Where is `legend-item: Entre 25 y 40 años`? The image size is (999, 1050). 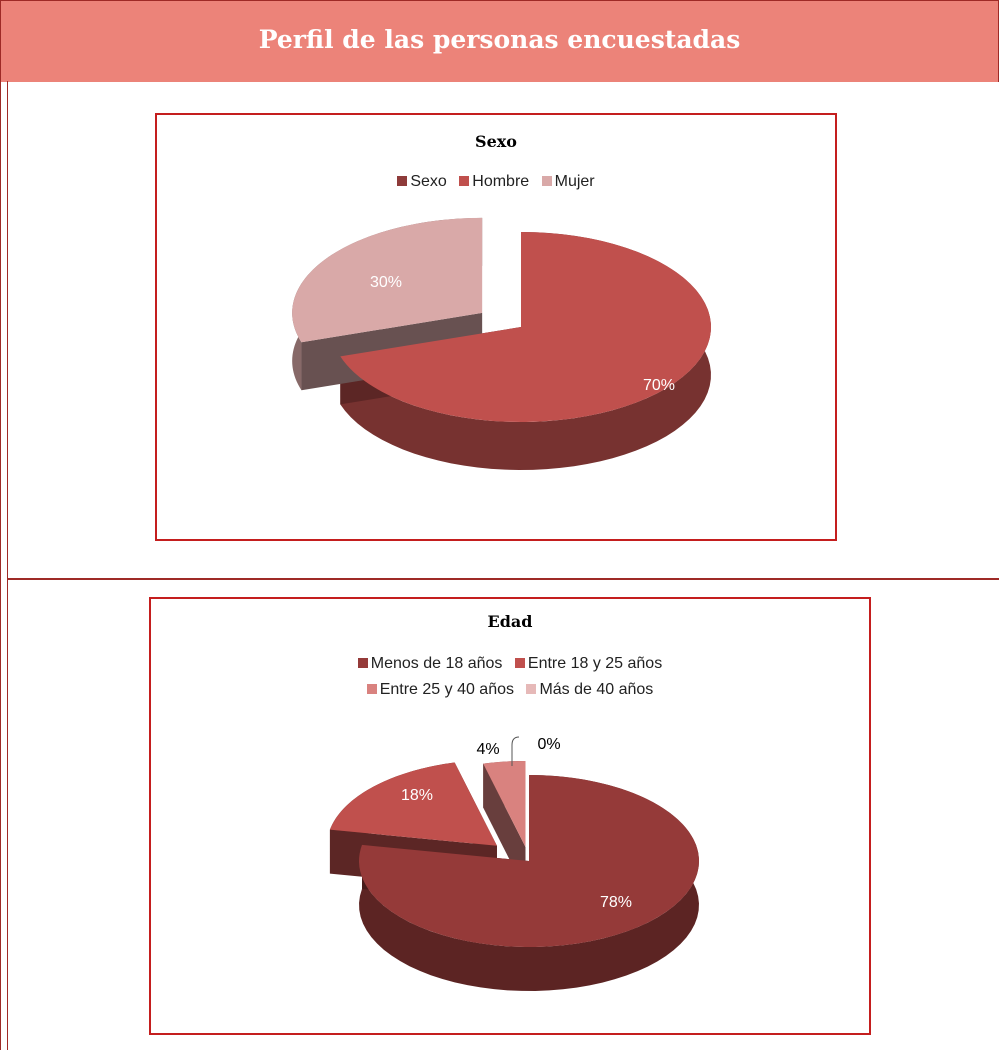
legend-item: Entre 25 y 40 años is located at coordinates (440, 690).